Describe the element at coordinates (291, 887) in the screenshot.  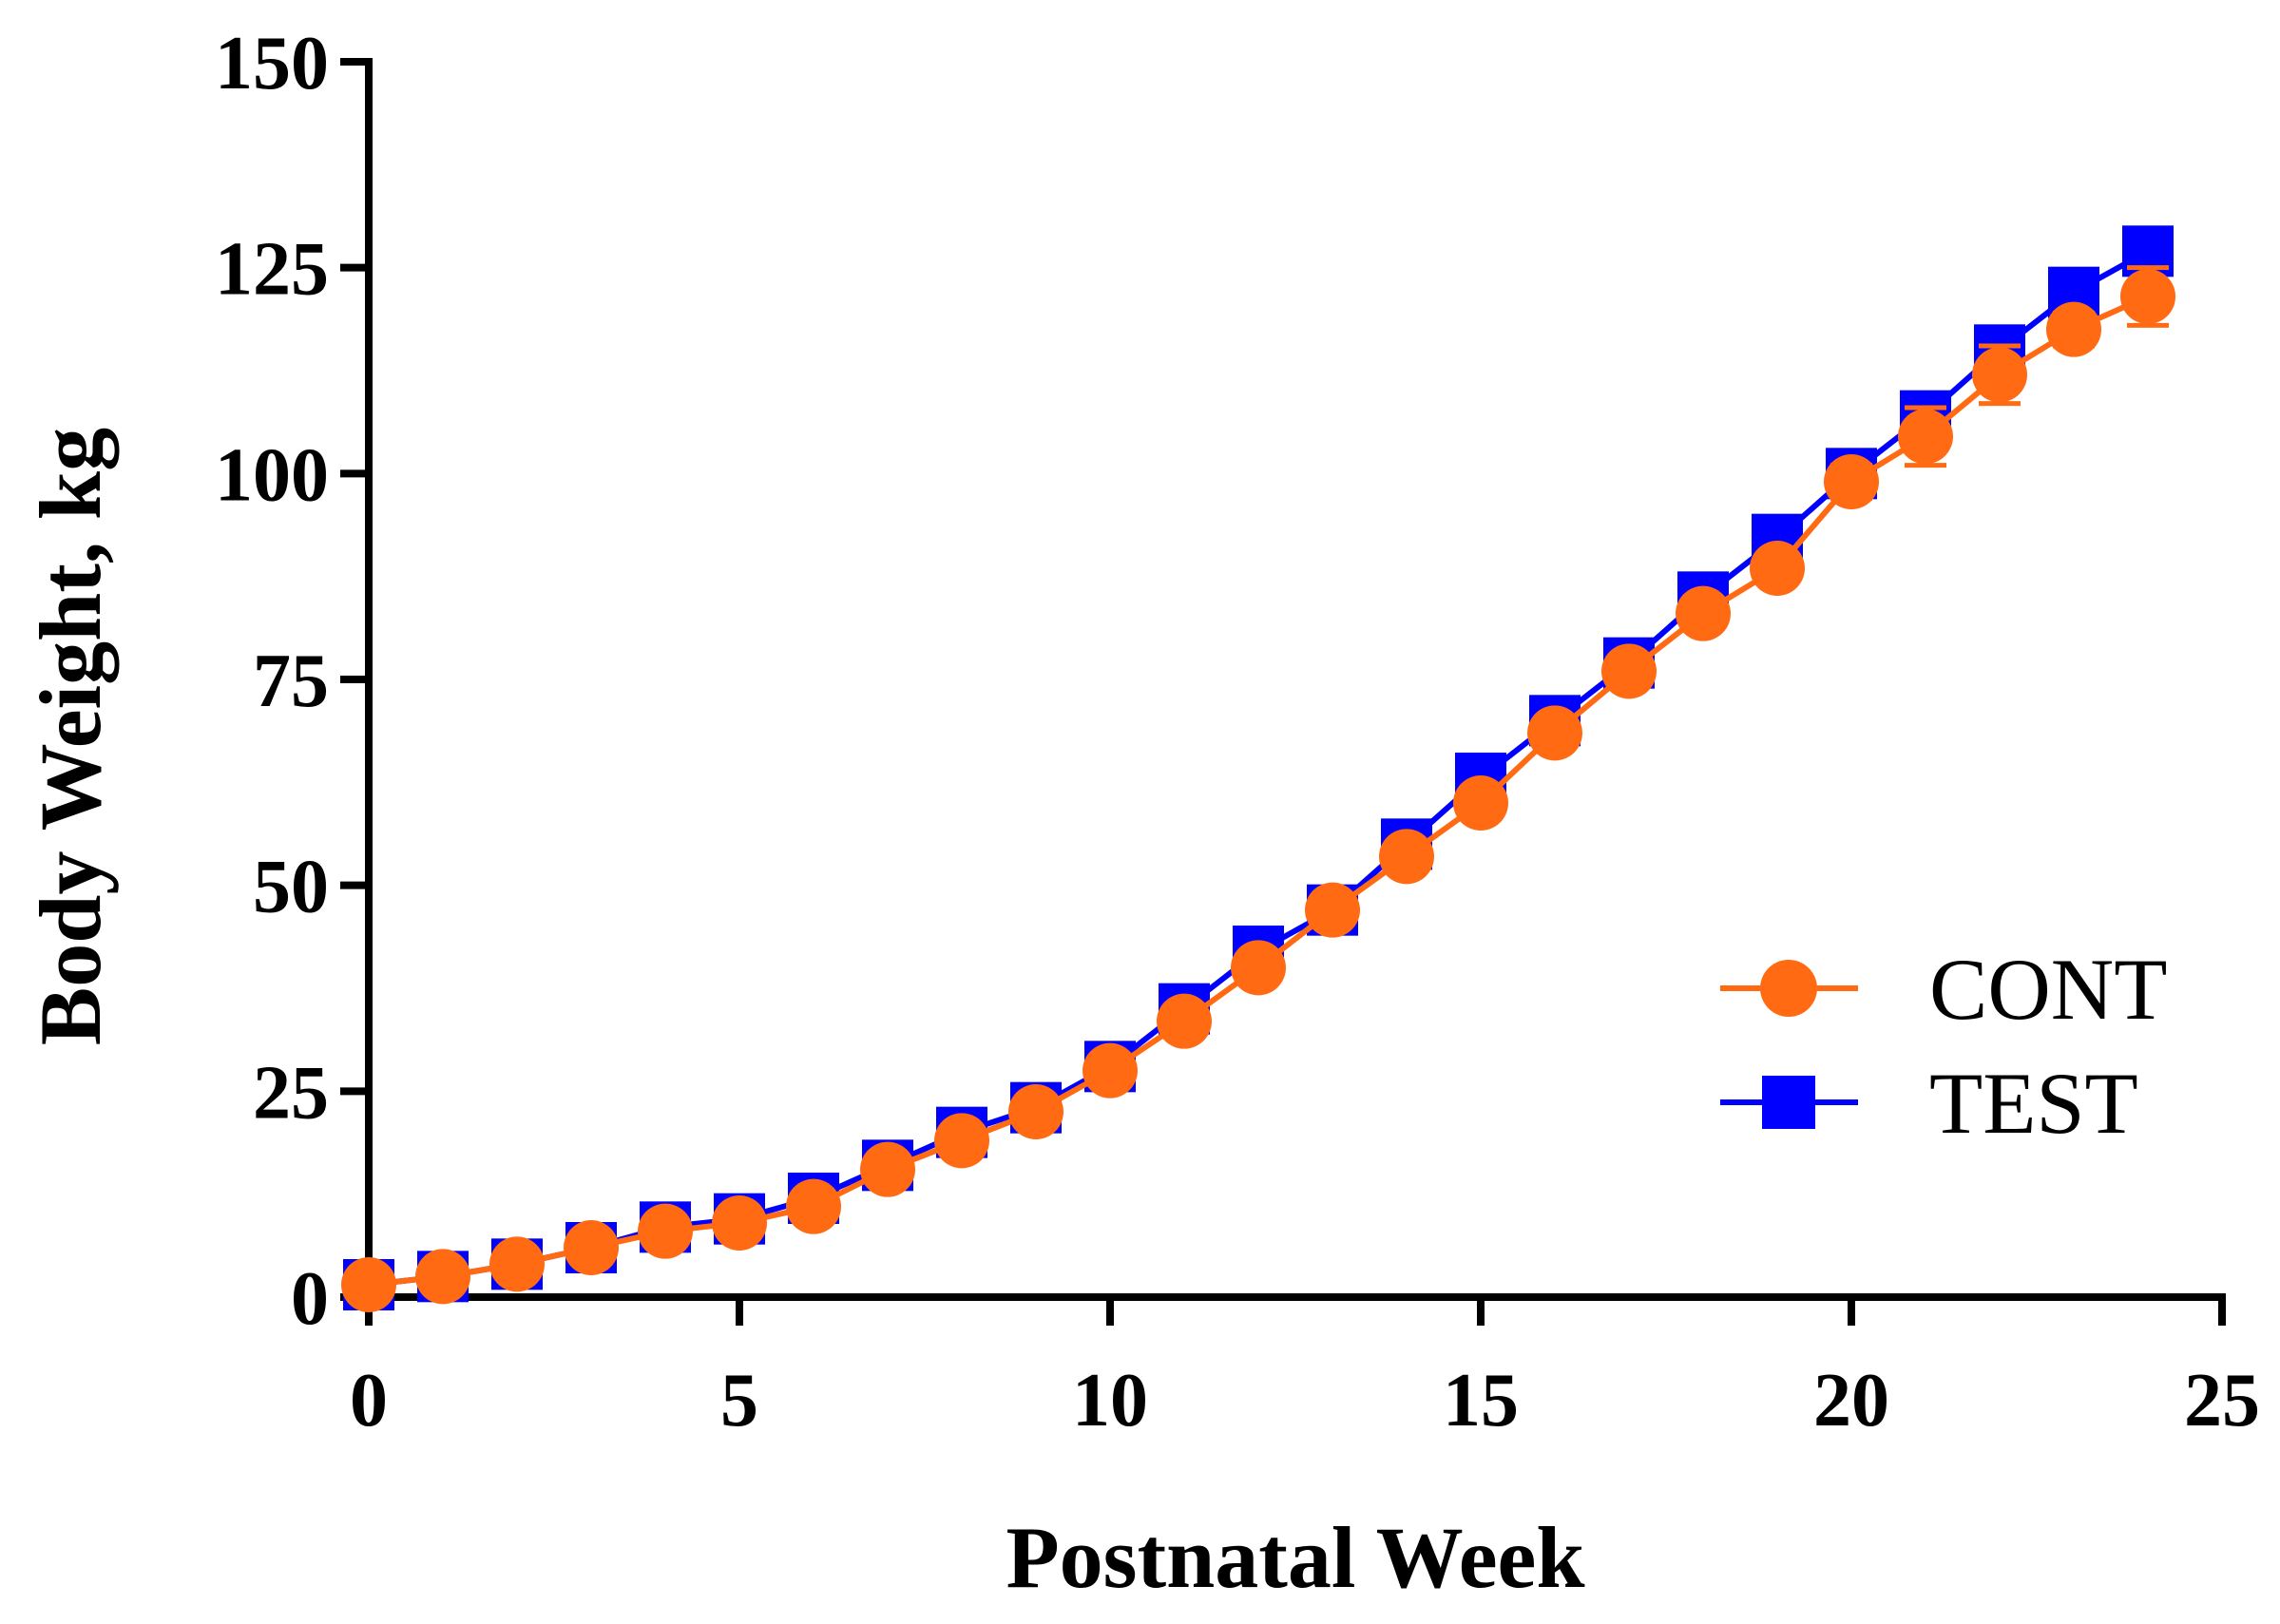
I see `y-tick-label-50: 50` at that location.